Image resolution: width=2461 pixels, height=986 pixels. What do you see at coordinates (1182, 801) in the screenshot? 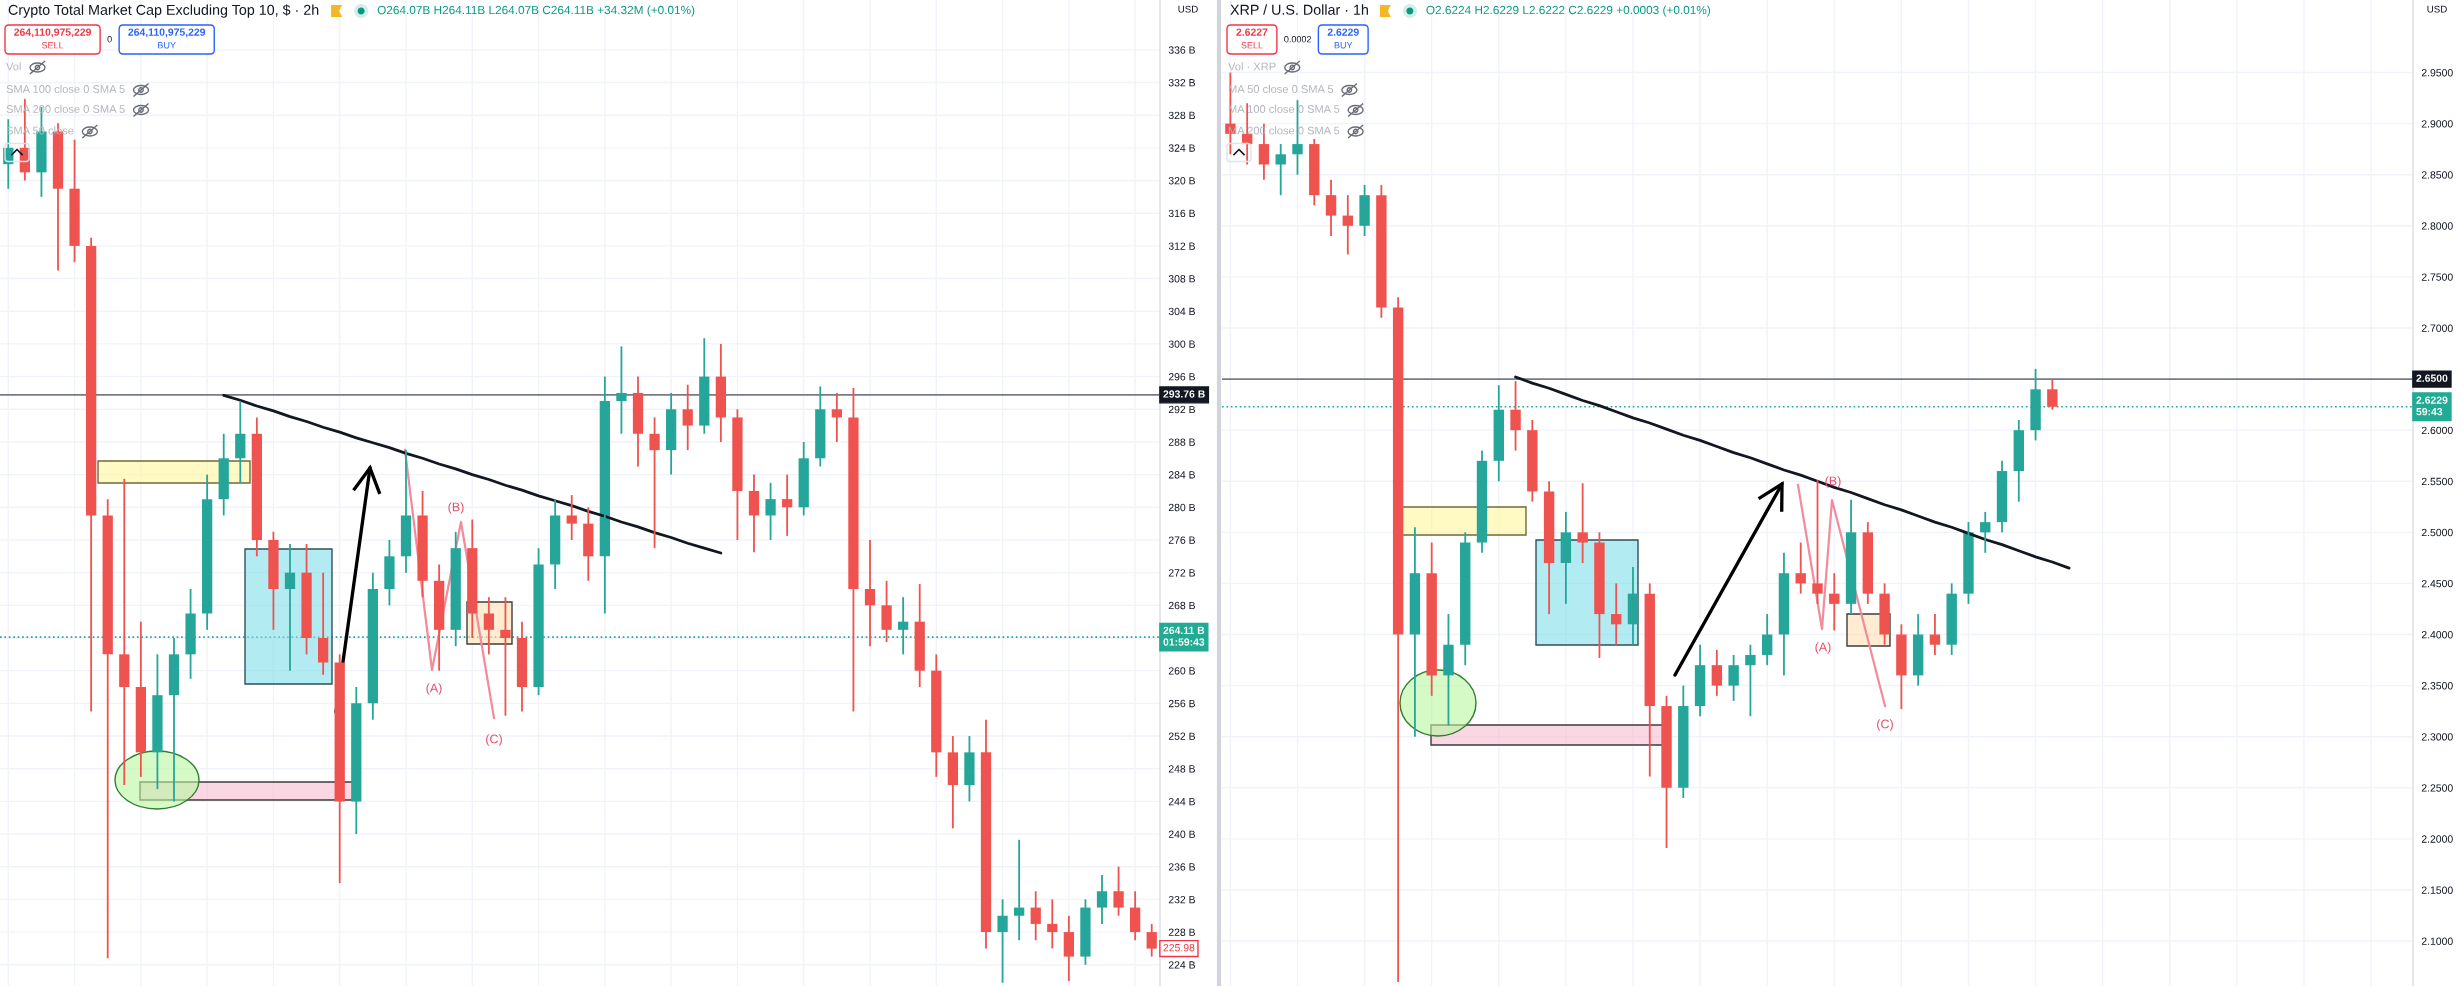
I see `y-tick-label: 244 B` at bounding box center [1182, 801].